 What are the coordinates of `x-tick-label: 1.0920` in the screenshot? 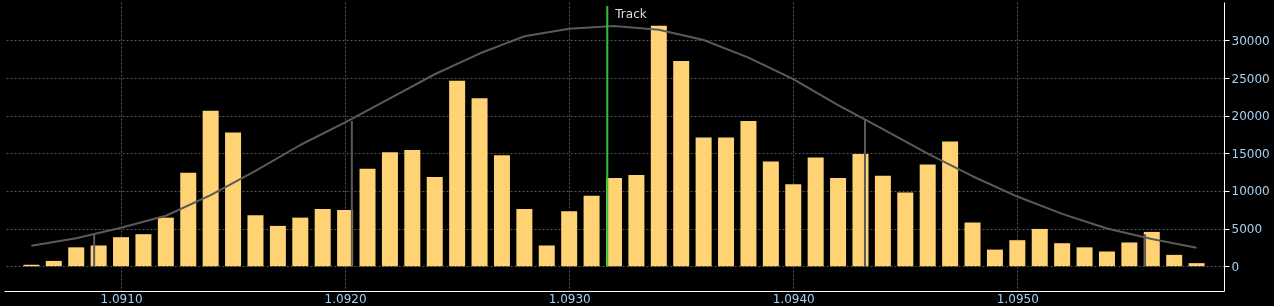 It's located at (345, 298).